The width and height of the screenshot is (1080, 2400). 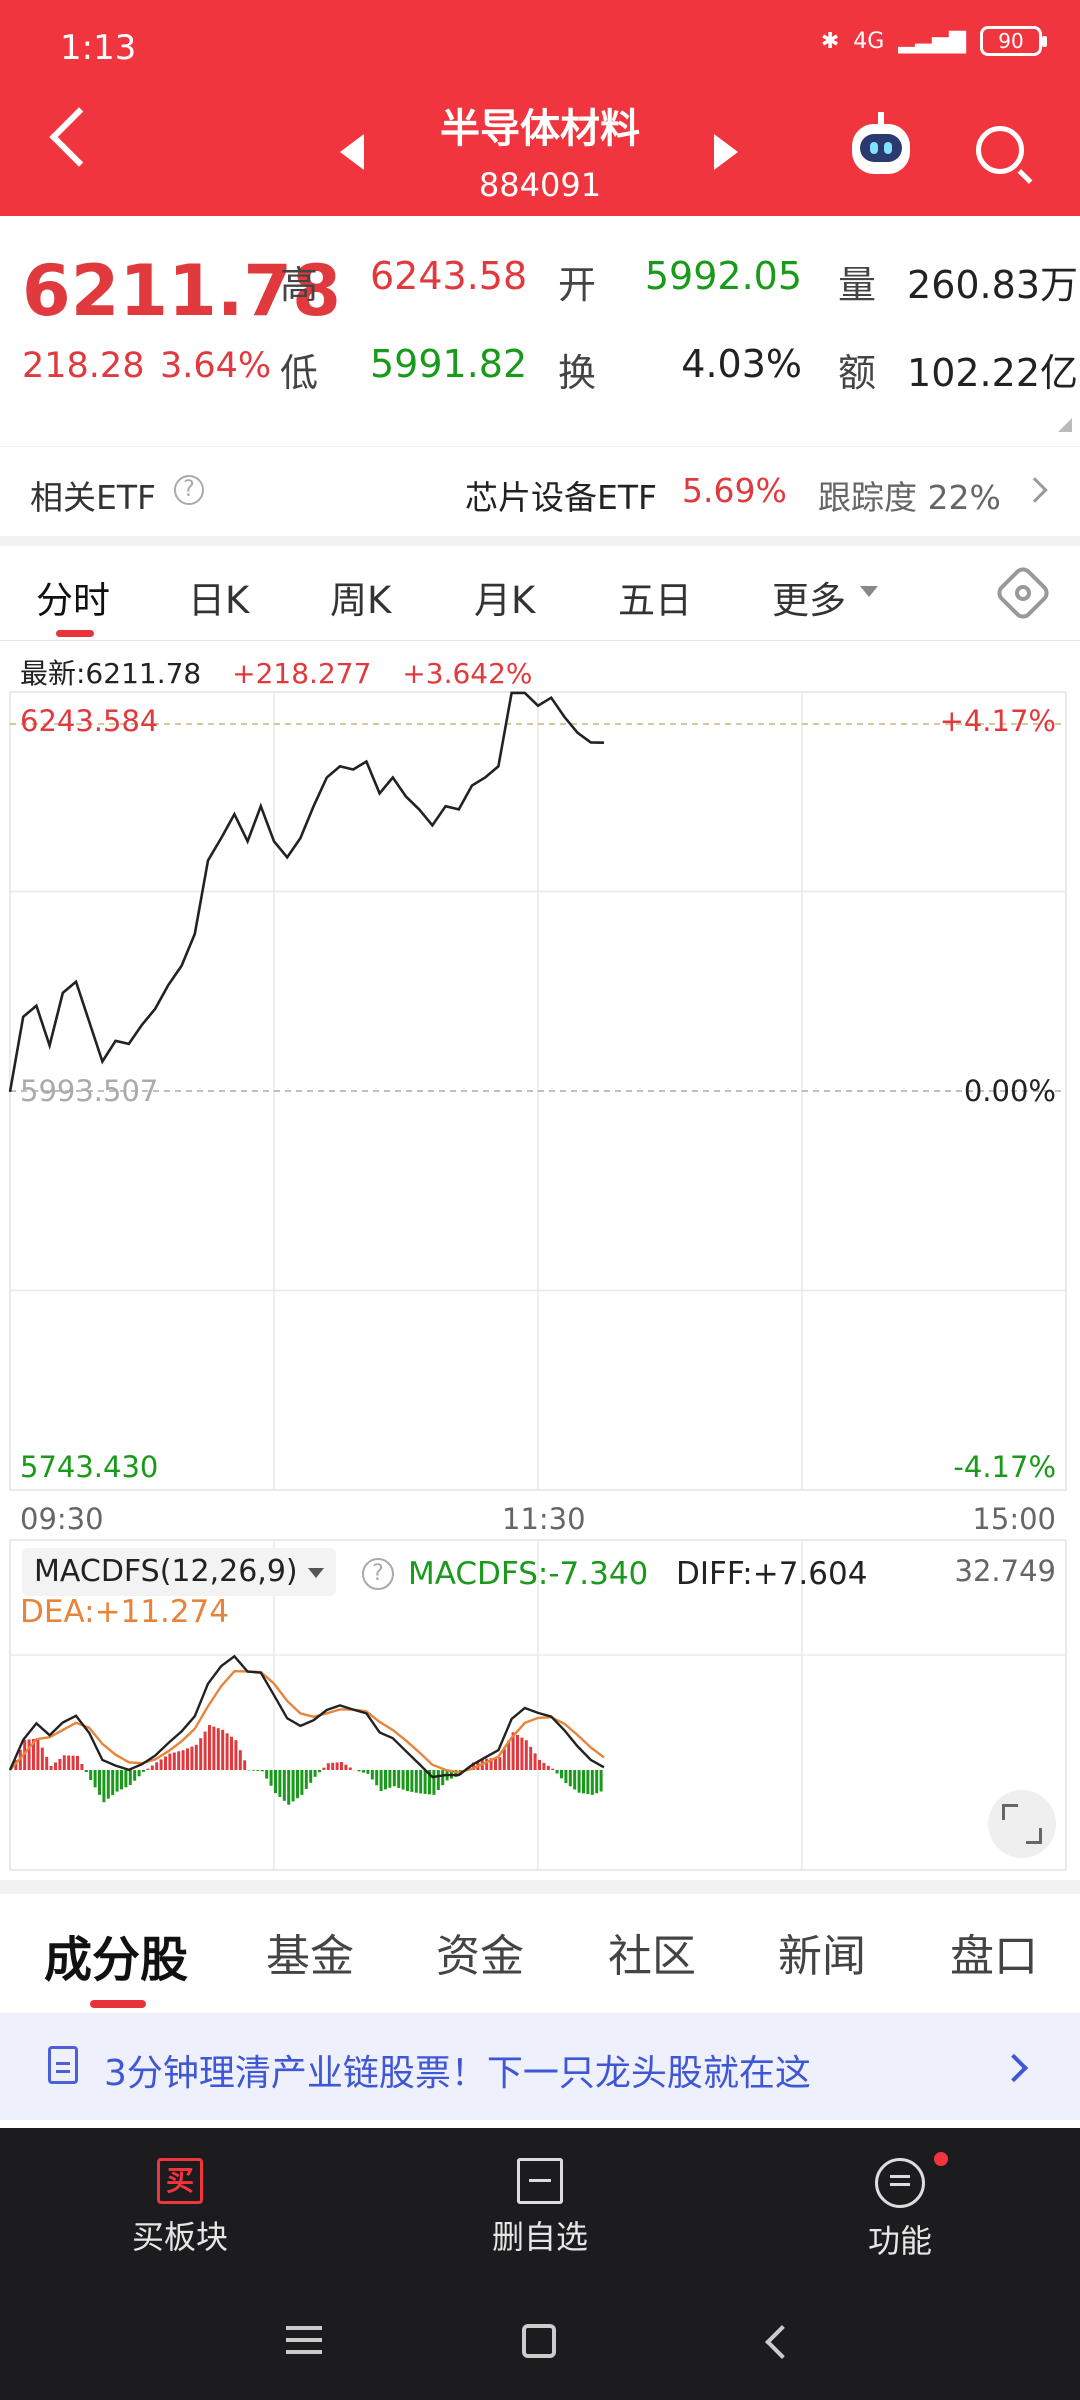 I want to click on related-etf-row: 相关ETF ? 芯片设备ETF 5.69% 跟踪度 22%, so click(x=540, y=491).